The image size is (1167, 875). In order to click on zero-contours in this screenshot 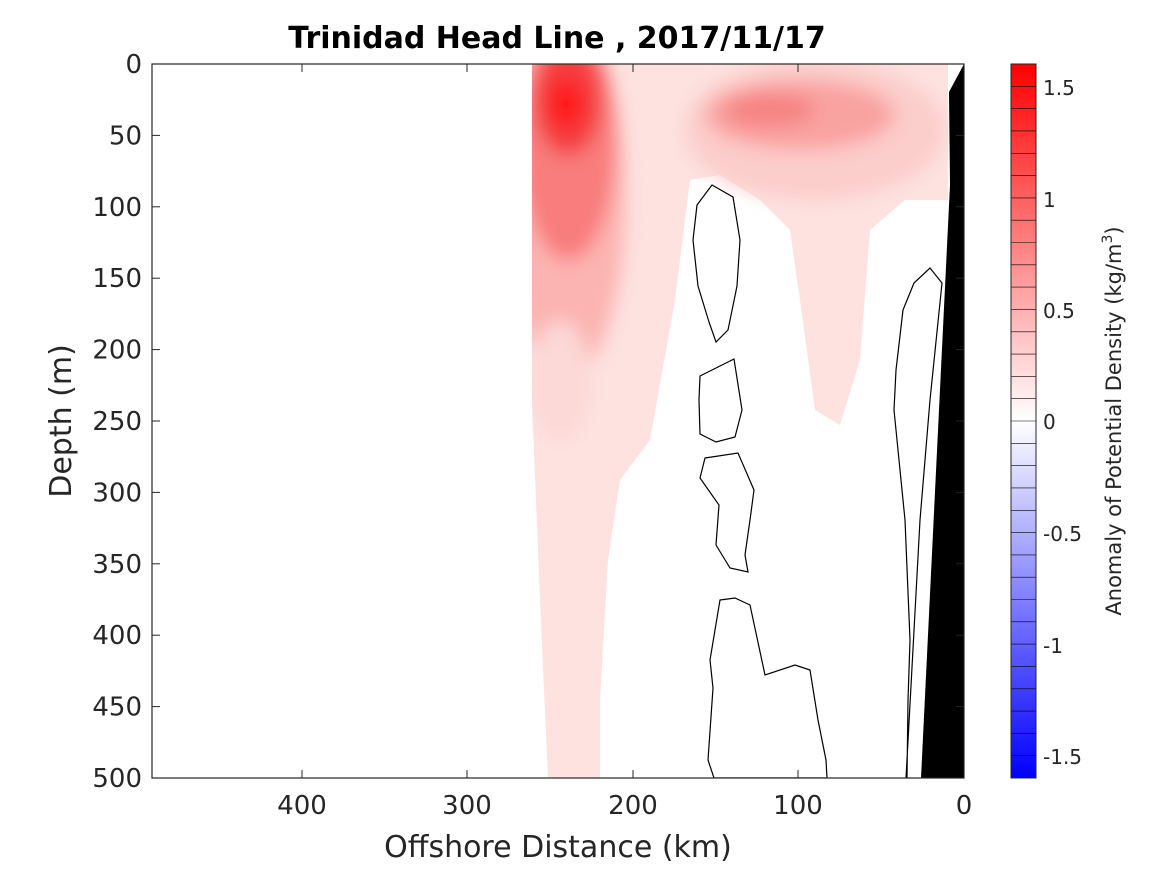, I will do `click(817, 481)`.